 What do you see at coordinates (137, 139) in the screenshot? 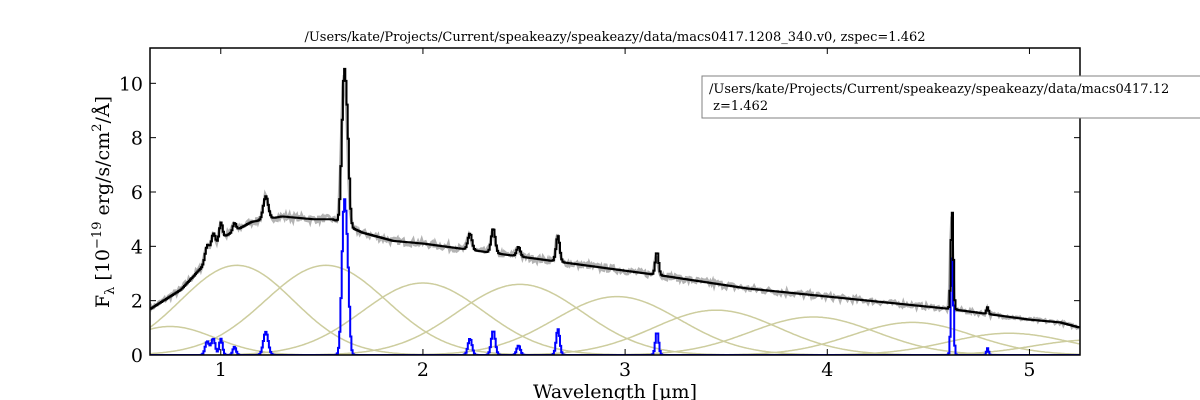
I see `y-tick-label: 8` at bounding box center [137, 139].